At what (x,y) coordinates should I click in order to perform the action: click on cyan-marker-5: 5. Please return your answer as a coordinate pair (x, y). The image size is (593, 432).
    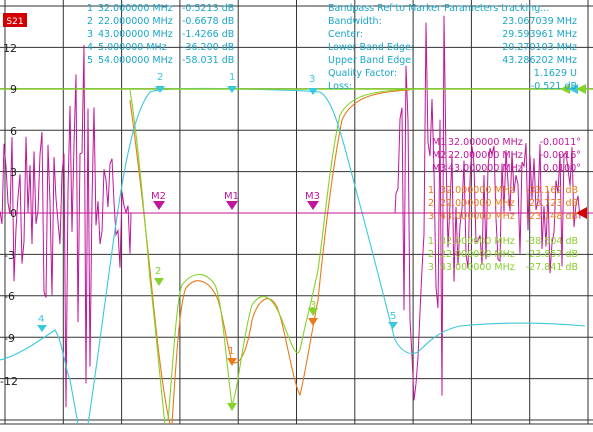
    Looking at the image, I should click on (393, 320).